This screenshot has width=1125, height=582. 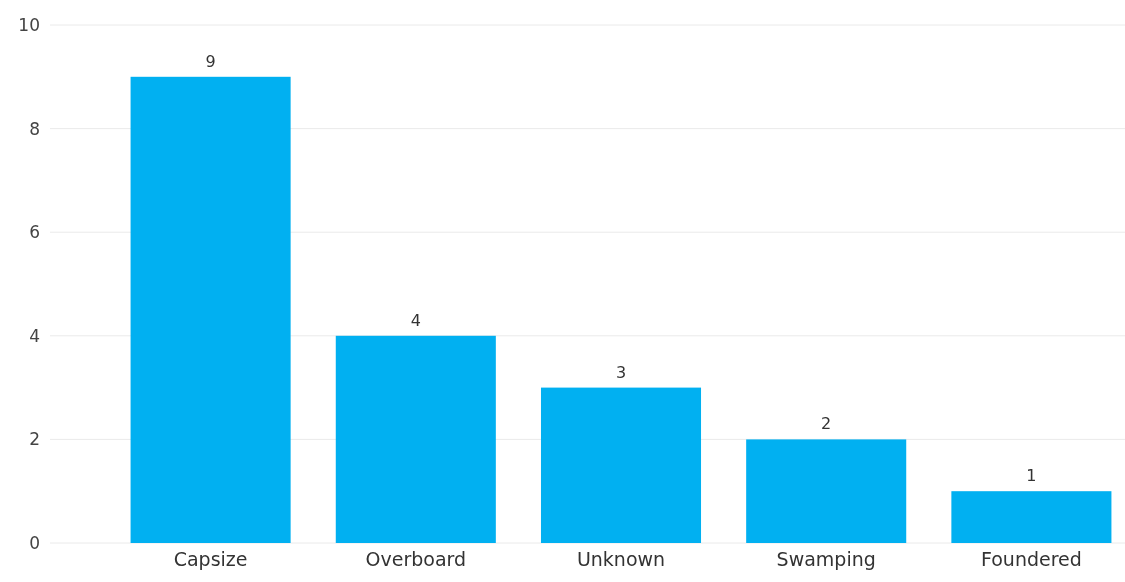 I want to click on y-tick-label: 0, so click(x=34, y=542).